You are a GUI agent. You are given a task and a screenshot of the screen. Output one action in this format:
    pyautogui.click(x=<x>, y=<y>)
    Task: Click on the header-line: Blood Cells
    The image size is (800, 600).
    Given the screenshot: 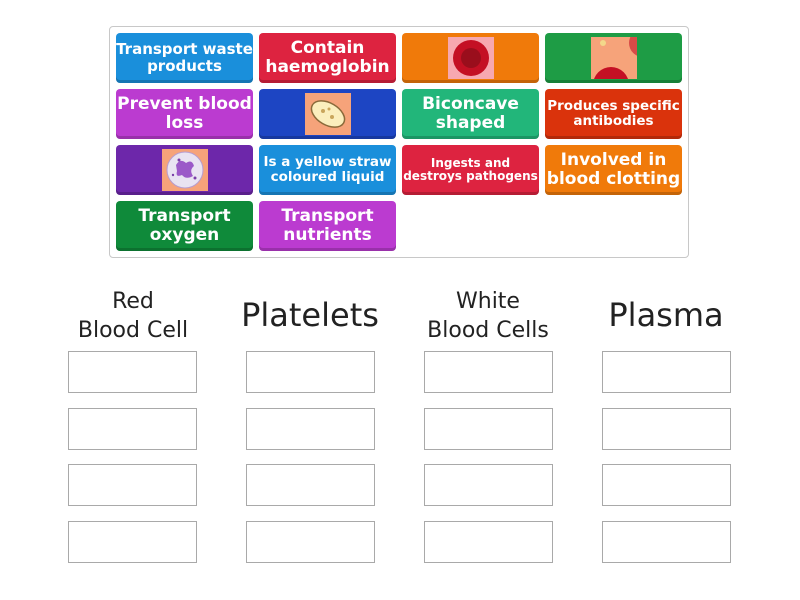 What is the action you would take?
    pyautogui.click(x=488, y=330)
    